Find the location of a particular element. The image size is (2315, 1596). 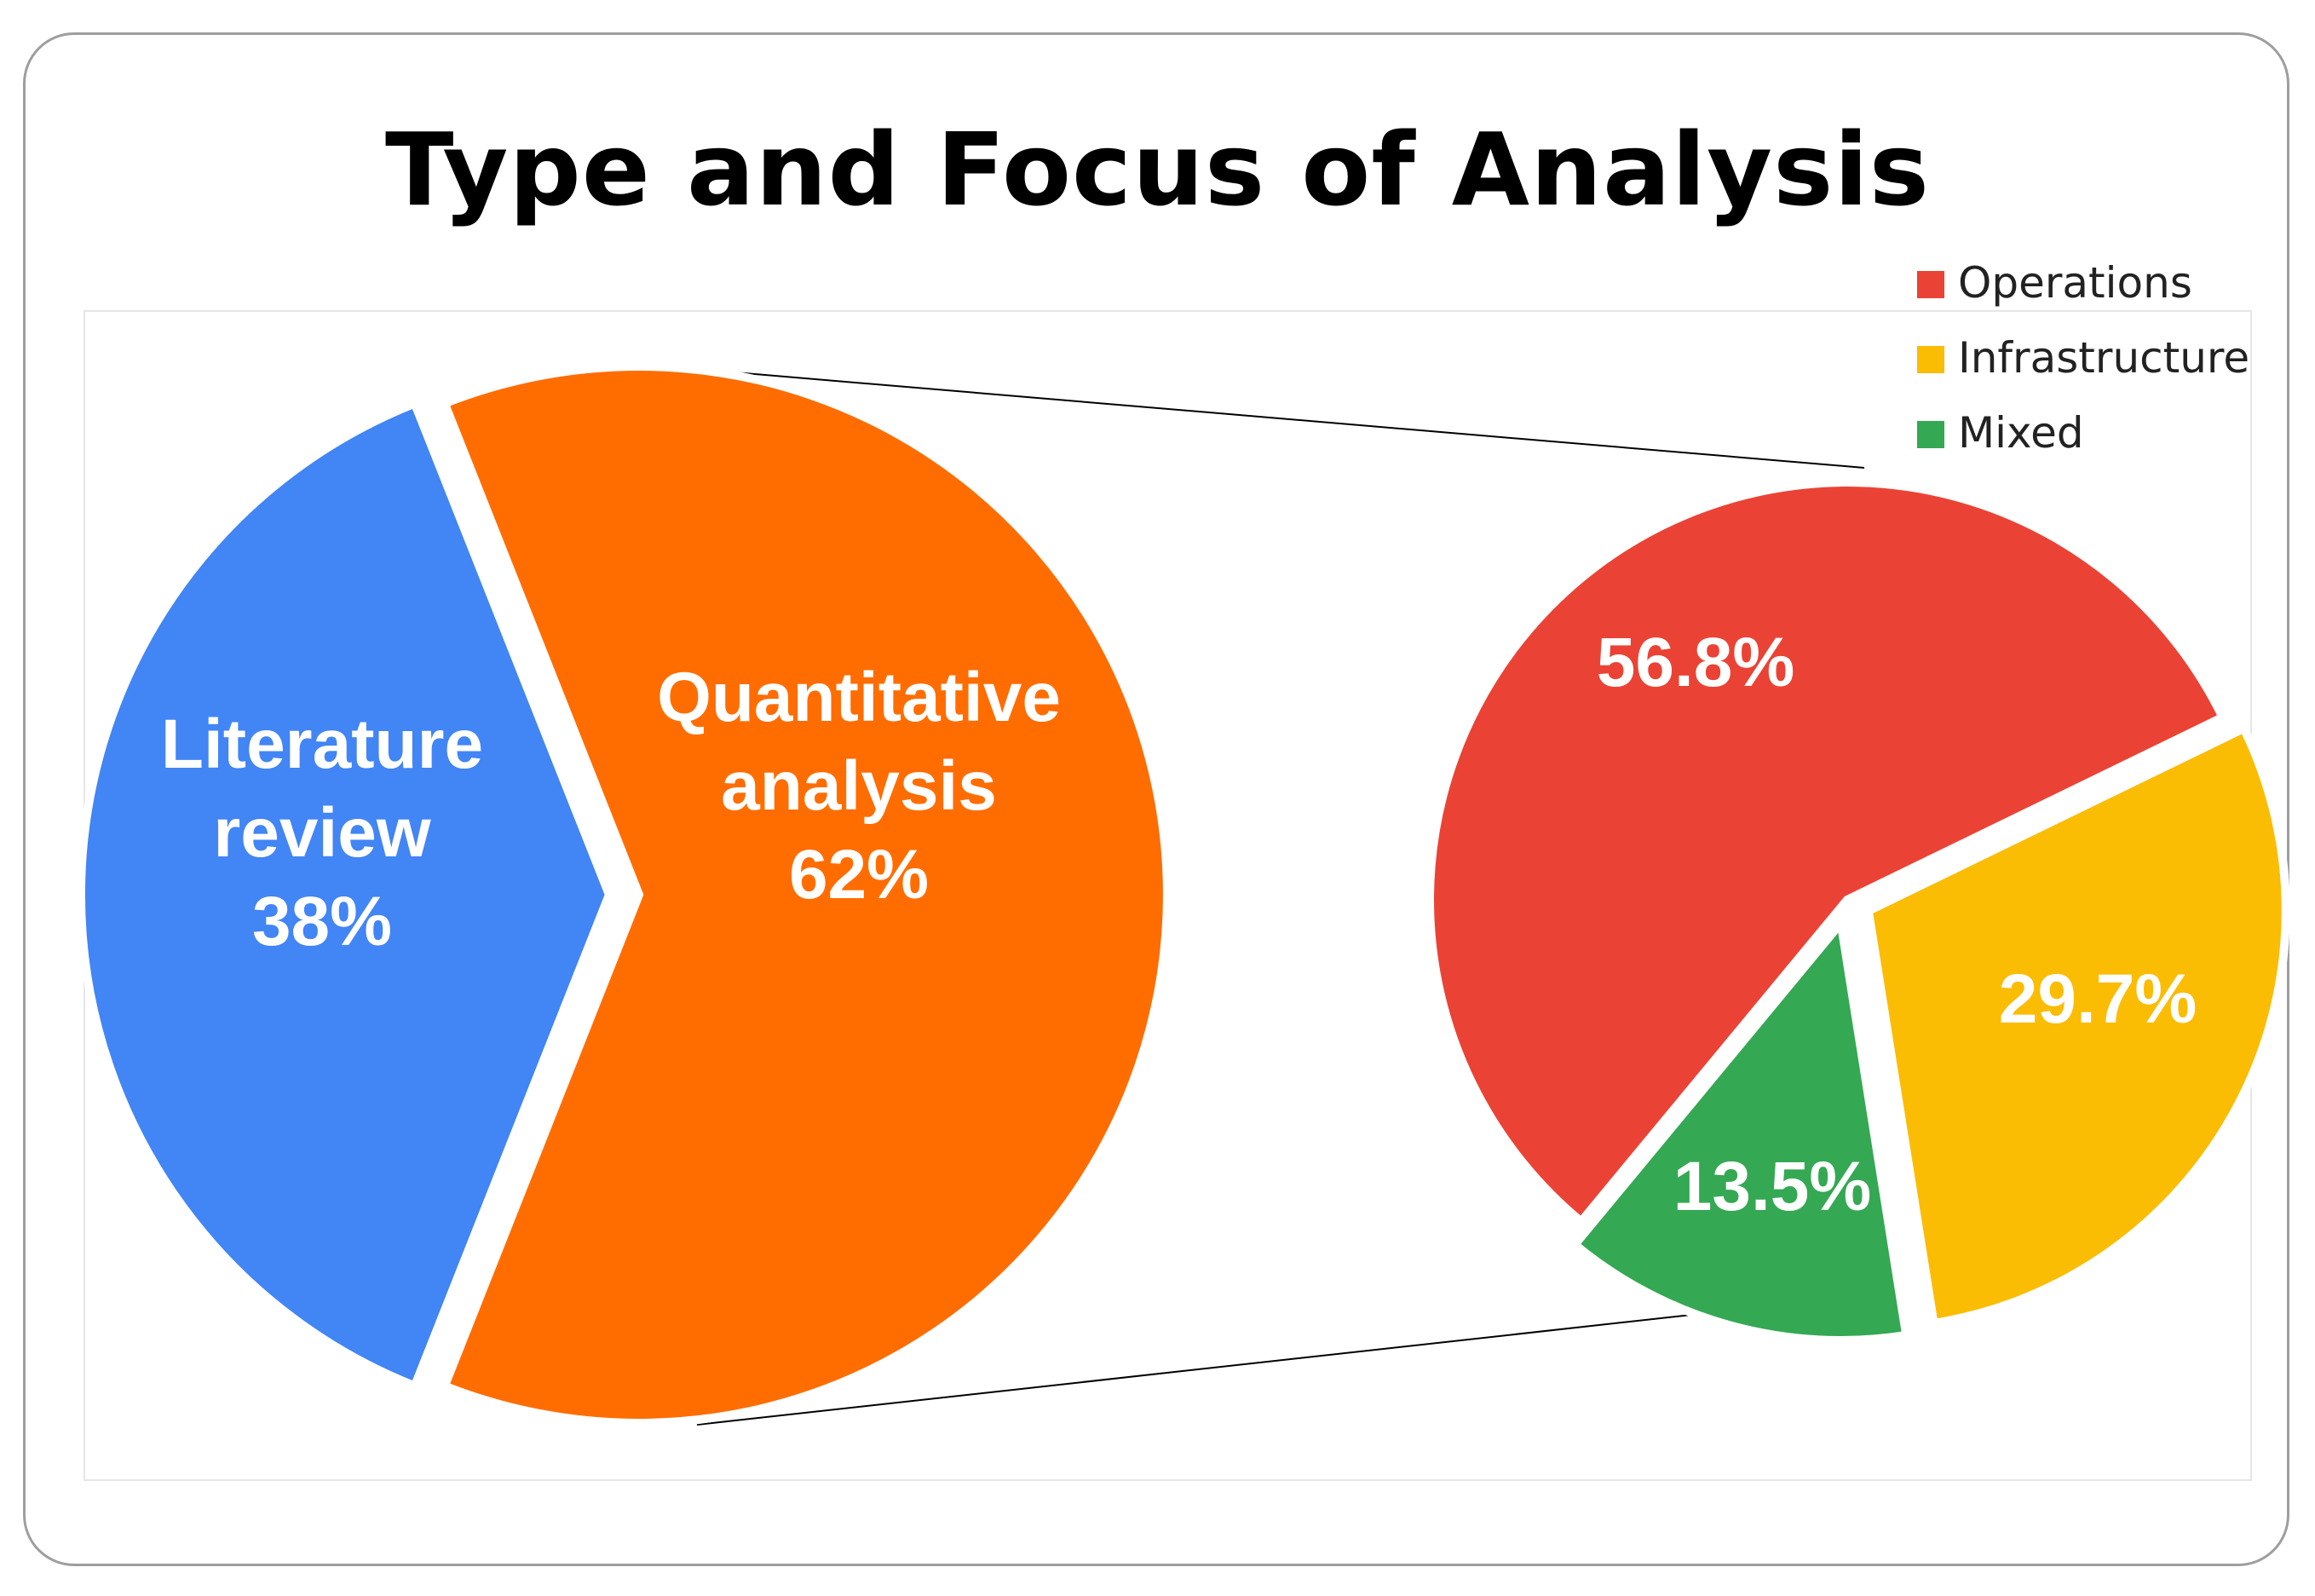

breakdown-label-mixed: 13.5% is located at coordinates (1772, 1186).